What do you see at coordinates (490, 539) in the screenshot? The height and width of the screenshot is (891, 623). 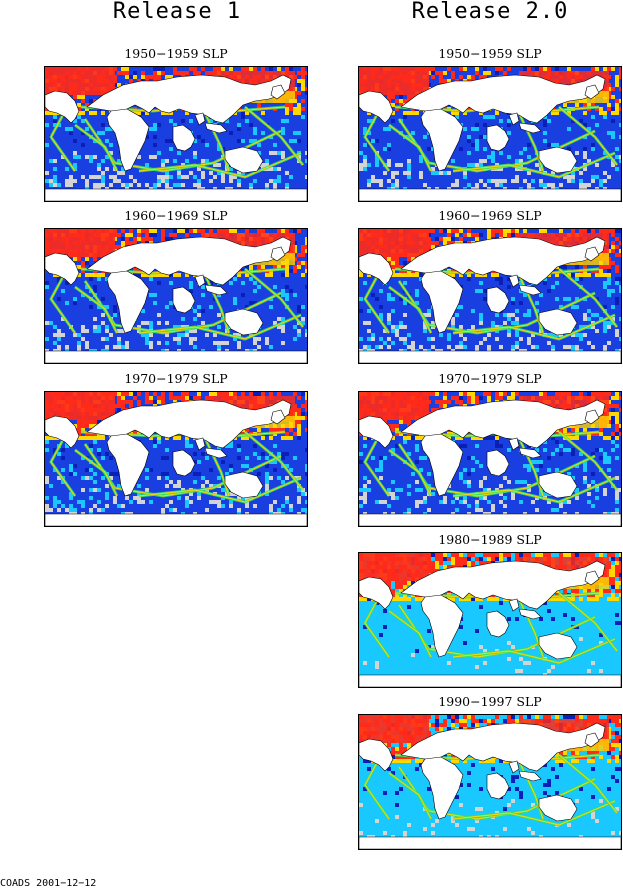 I see `panel-title: 1980−1989 SLP` at bounding box center [490, 539].